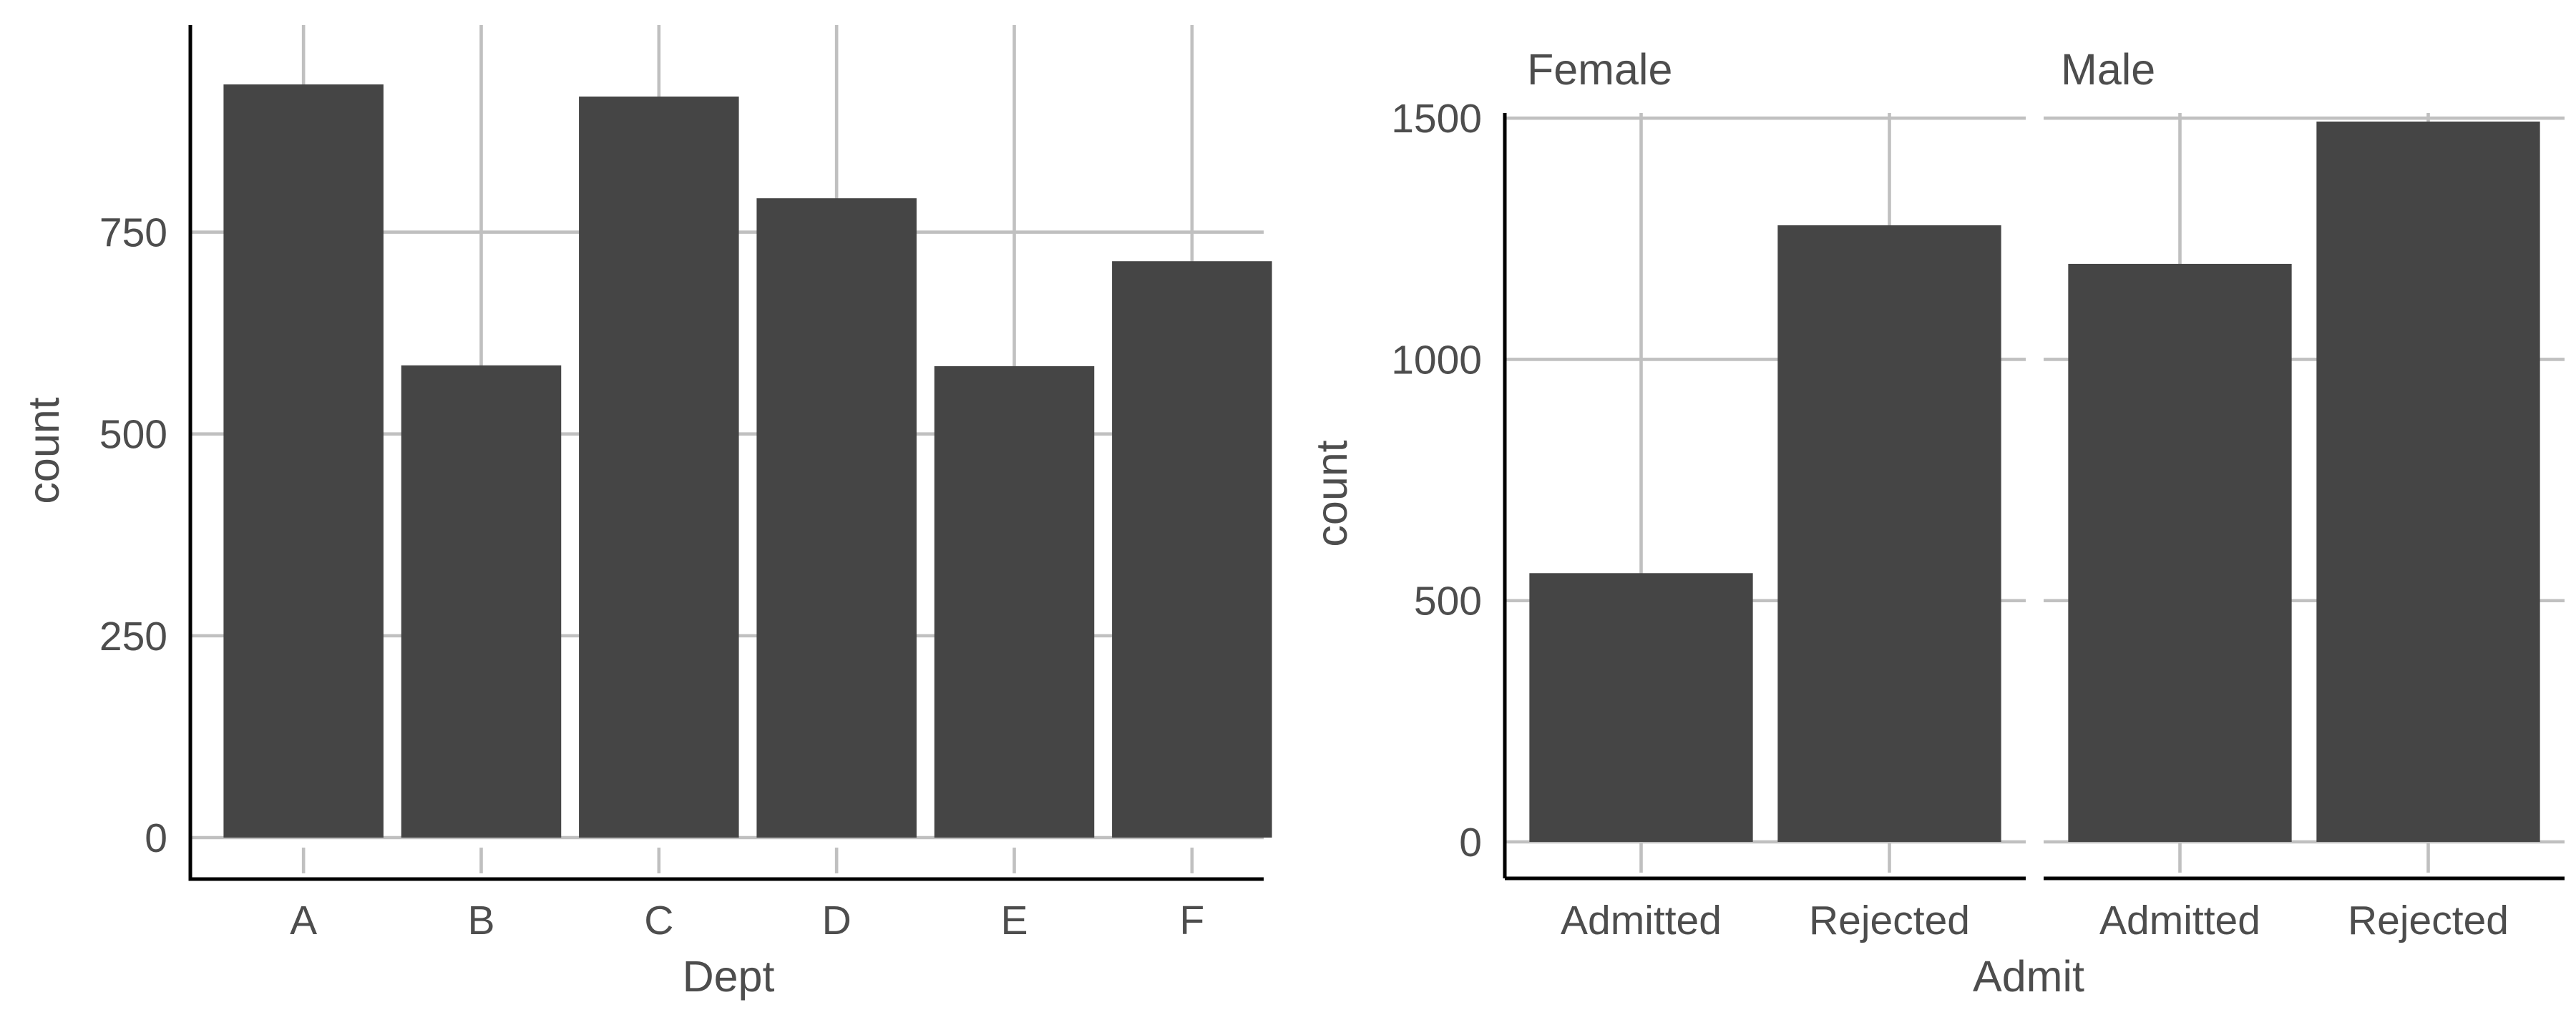 The image size is (2576, 1030). Describe the element at coordinates (1014, 920) in the screenshot. I see `dept-x-tick-e: E` at that location.